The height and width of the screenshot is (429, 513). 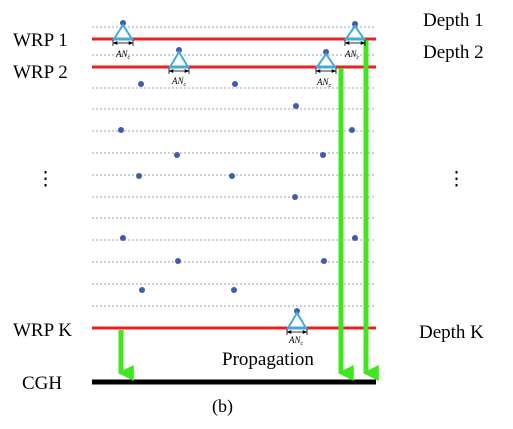 I want to click on wrp-k-label: WRP K, so click(x=42, y=330).